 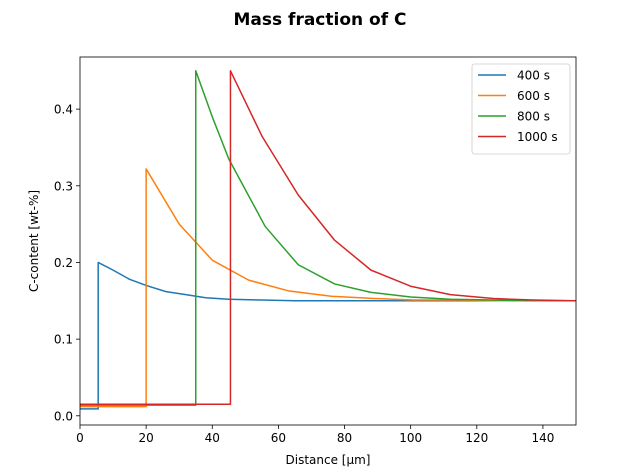 I want to click on y-tick-label: 0.2, so click(x=63, y=263).